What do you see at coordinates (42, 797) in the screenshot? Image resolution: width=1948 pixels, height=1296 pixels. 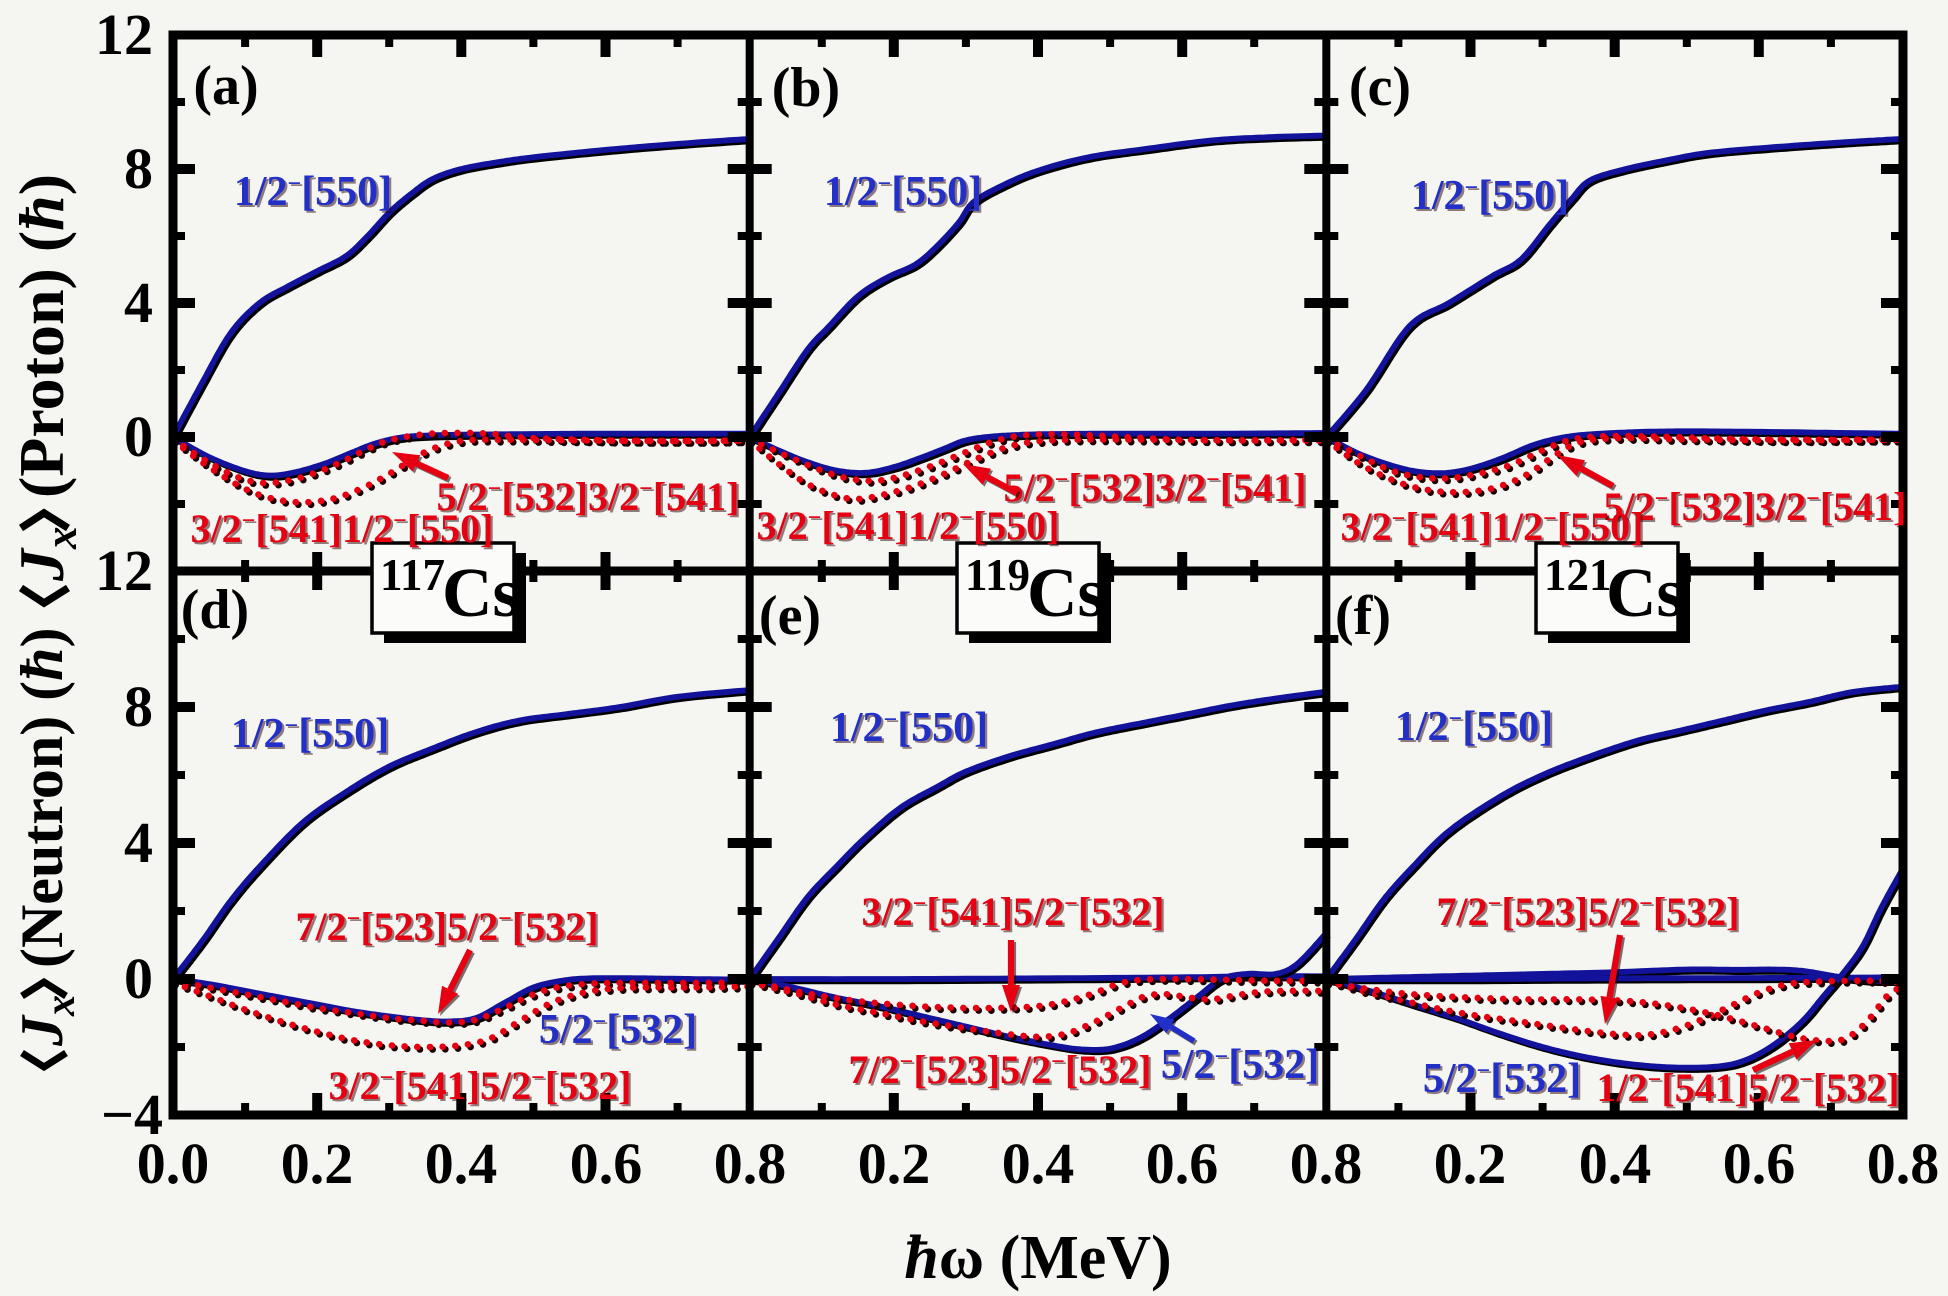 I see `svg-text: (Neutron) (ħ)` at bounding box center [42, 797].